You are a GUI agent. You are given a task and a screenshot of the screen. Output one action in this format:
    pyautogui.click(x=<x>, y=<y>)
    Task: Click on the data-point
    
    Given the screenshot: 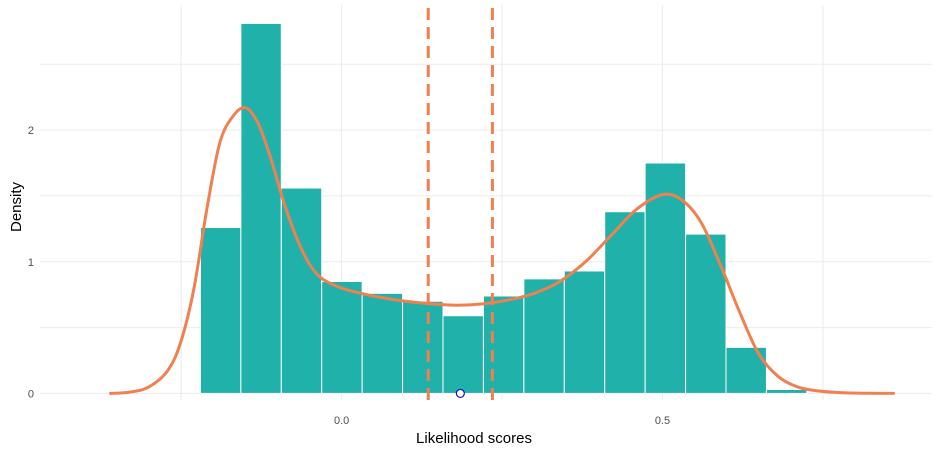 What is the action you would take?
    pyautogui.click(x=460, y=393)
    